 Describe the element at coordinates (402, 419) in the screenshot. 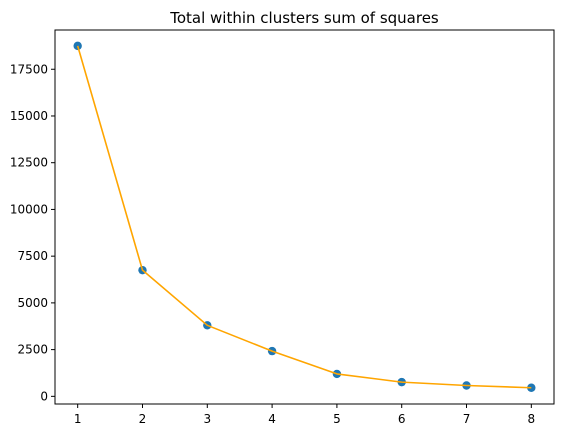

I see `x-tick-label: 6` at that location.